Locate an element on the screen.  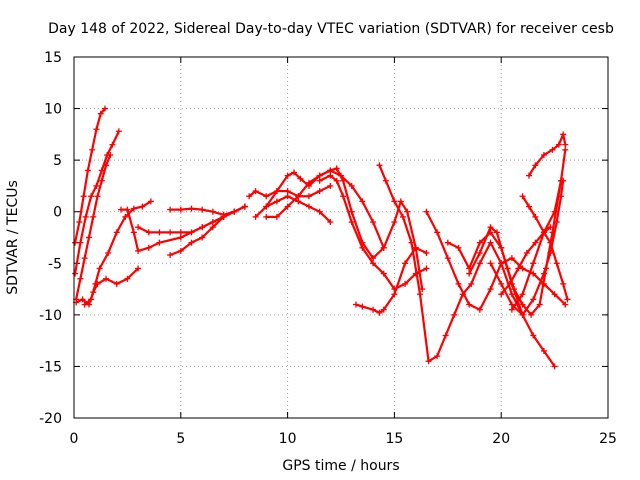
series-arc-e is located at coordinates (117, 253).